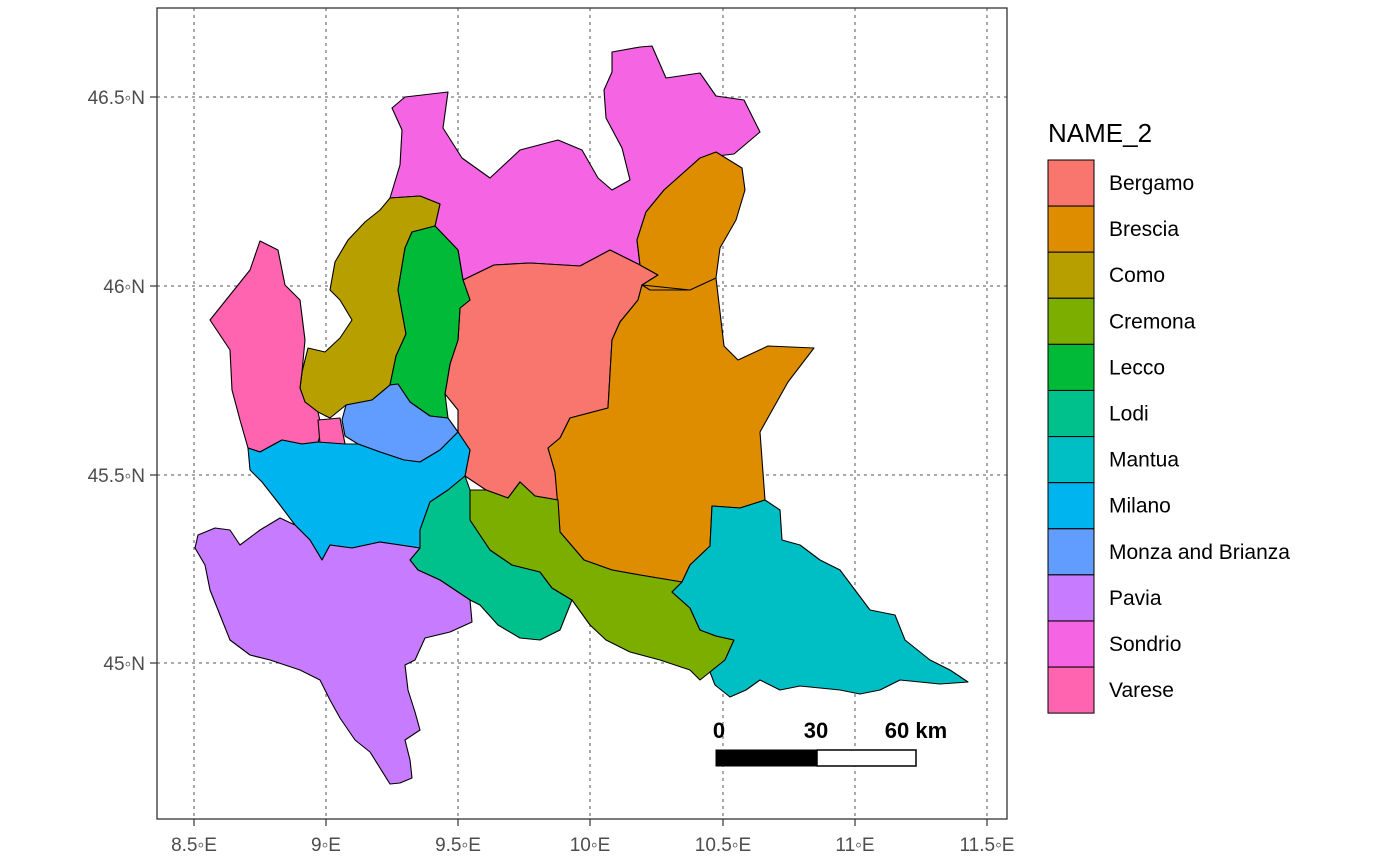 The image size is (1400, 866). Describe the element at coordinates (326, 845) in the screenshot. I see `x-tick-label: 9◦E` at that location.